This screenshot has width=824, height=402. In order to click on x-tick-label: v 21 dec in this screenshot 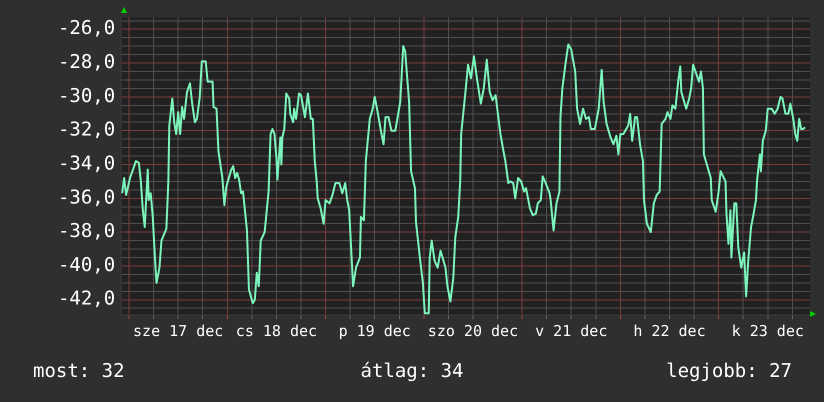, I will do `click(571, 331)`.